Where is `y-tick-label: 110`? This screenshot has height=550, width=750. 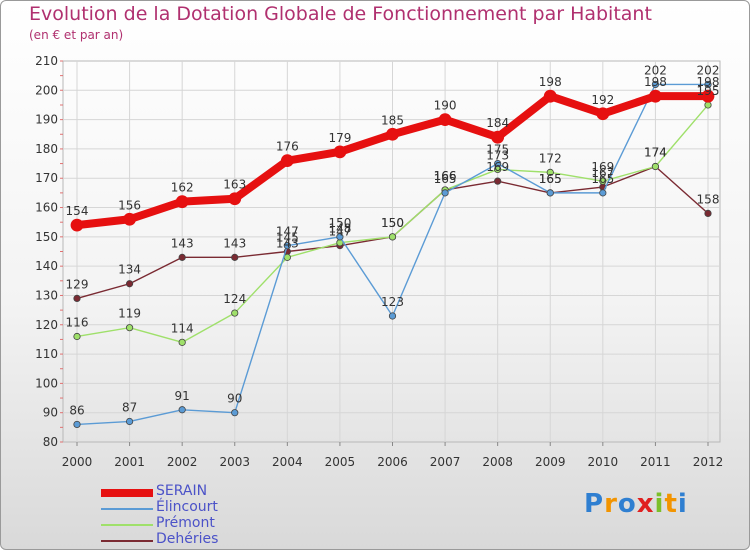
y-tick-label: 110 is located at coordinates (46, 354).